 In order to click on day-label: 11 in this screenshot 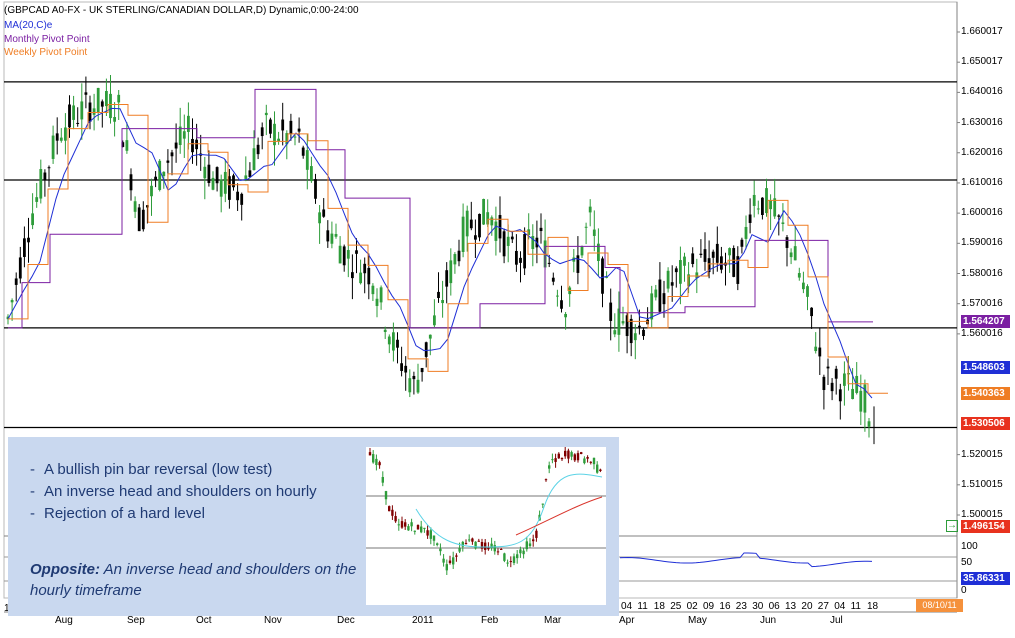, I will do `click(855, 606)`.